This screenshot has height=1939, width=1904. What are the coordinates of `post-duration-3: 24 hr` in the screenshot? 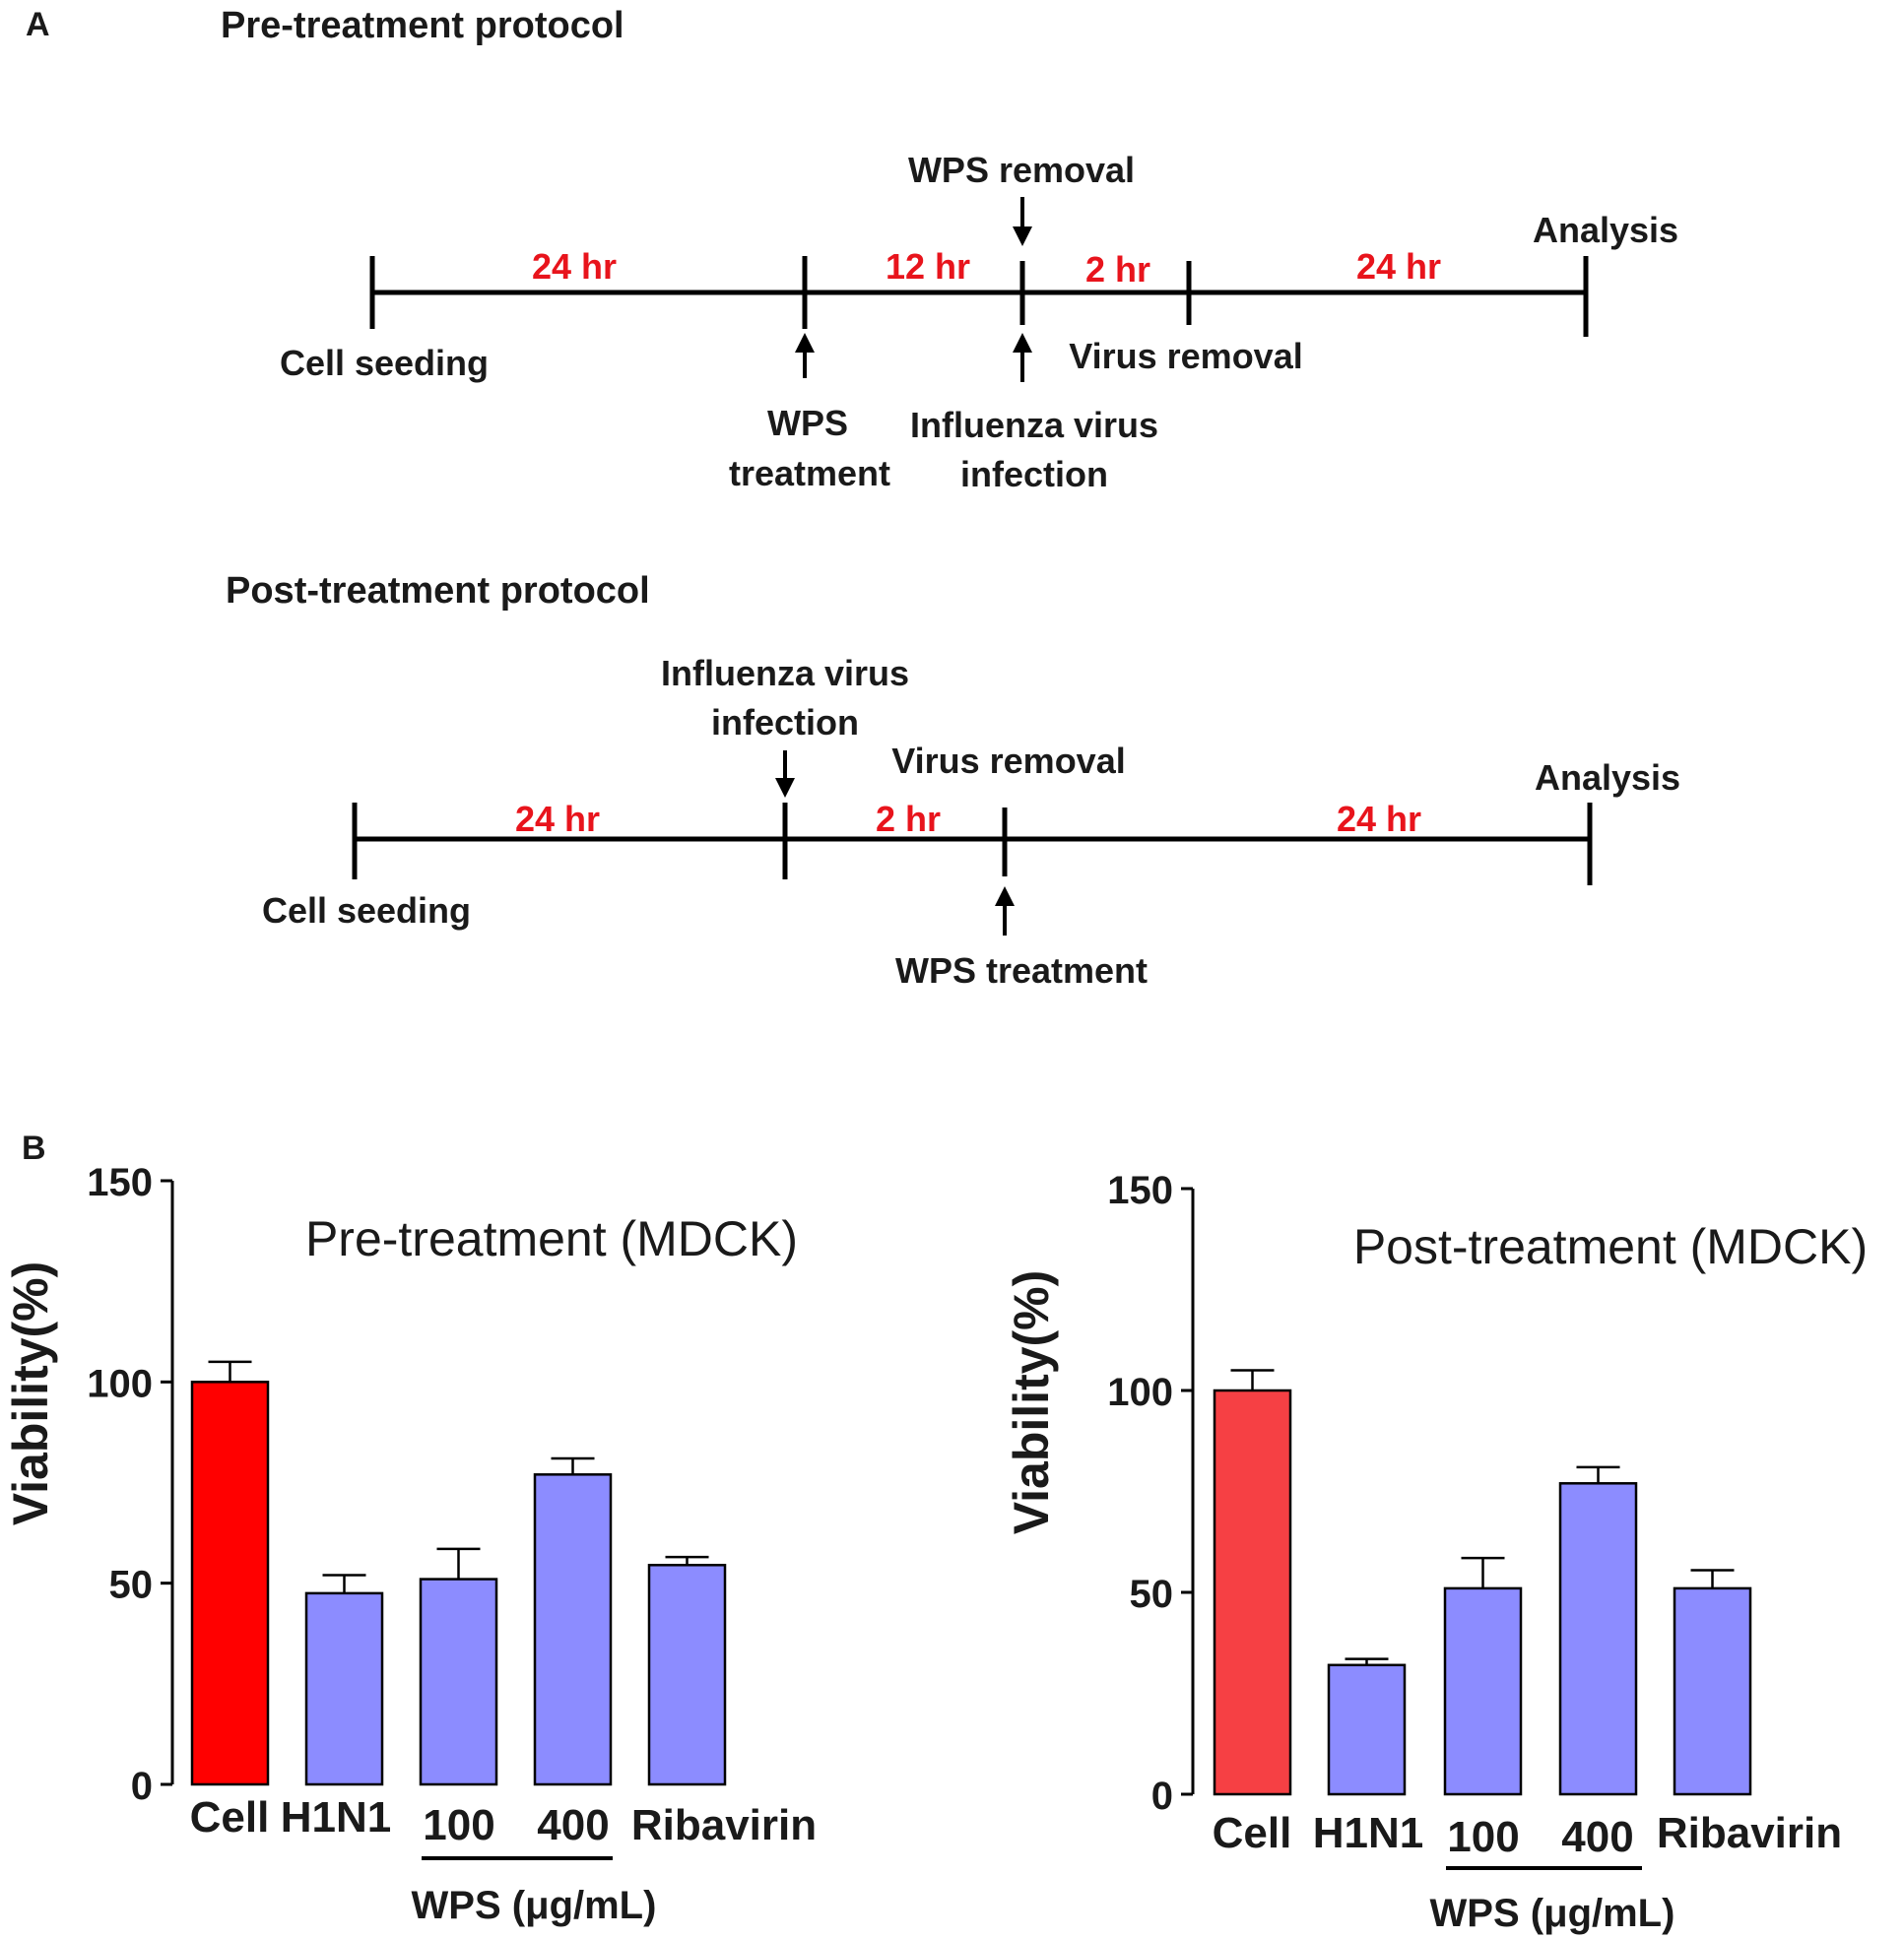 It's located at (1379, 819).